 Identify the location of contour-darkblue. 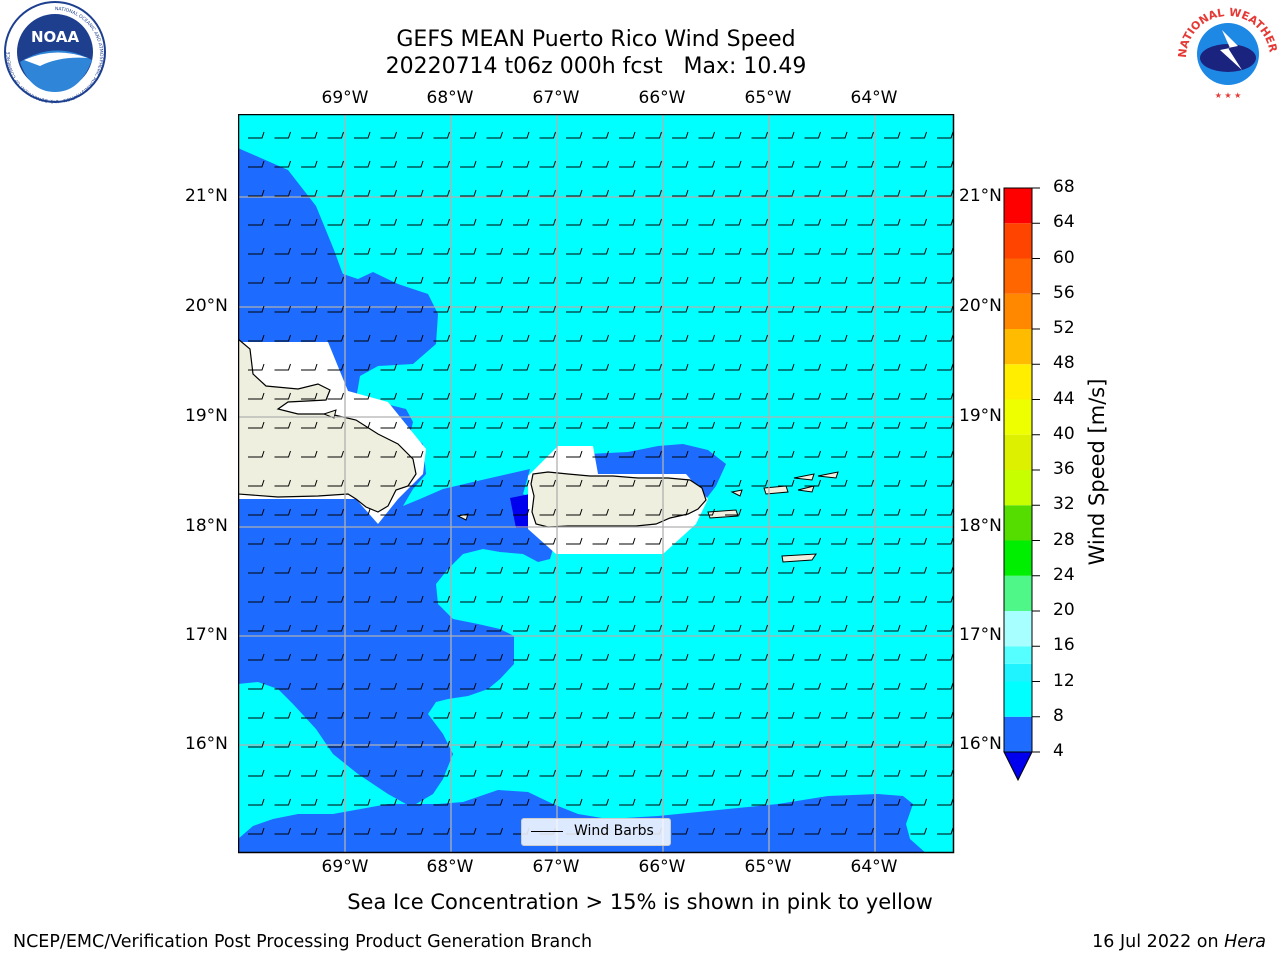
(521, 511).